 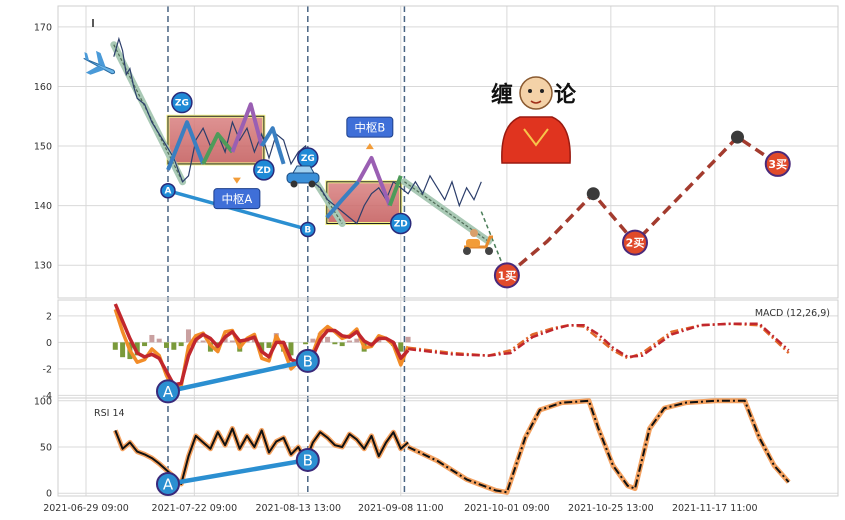 I want to click on point-bubble-label: A, so click(x=167, y=192).